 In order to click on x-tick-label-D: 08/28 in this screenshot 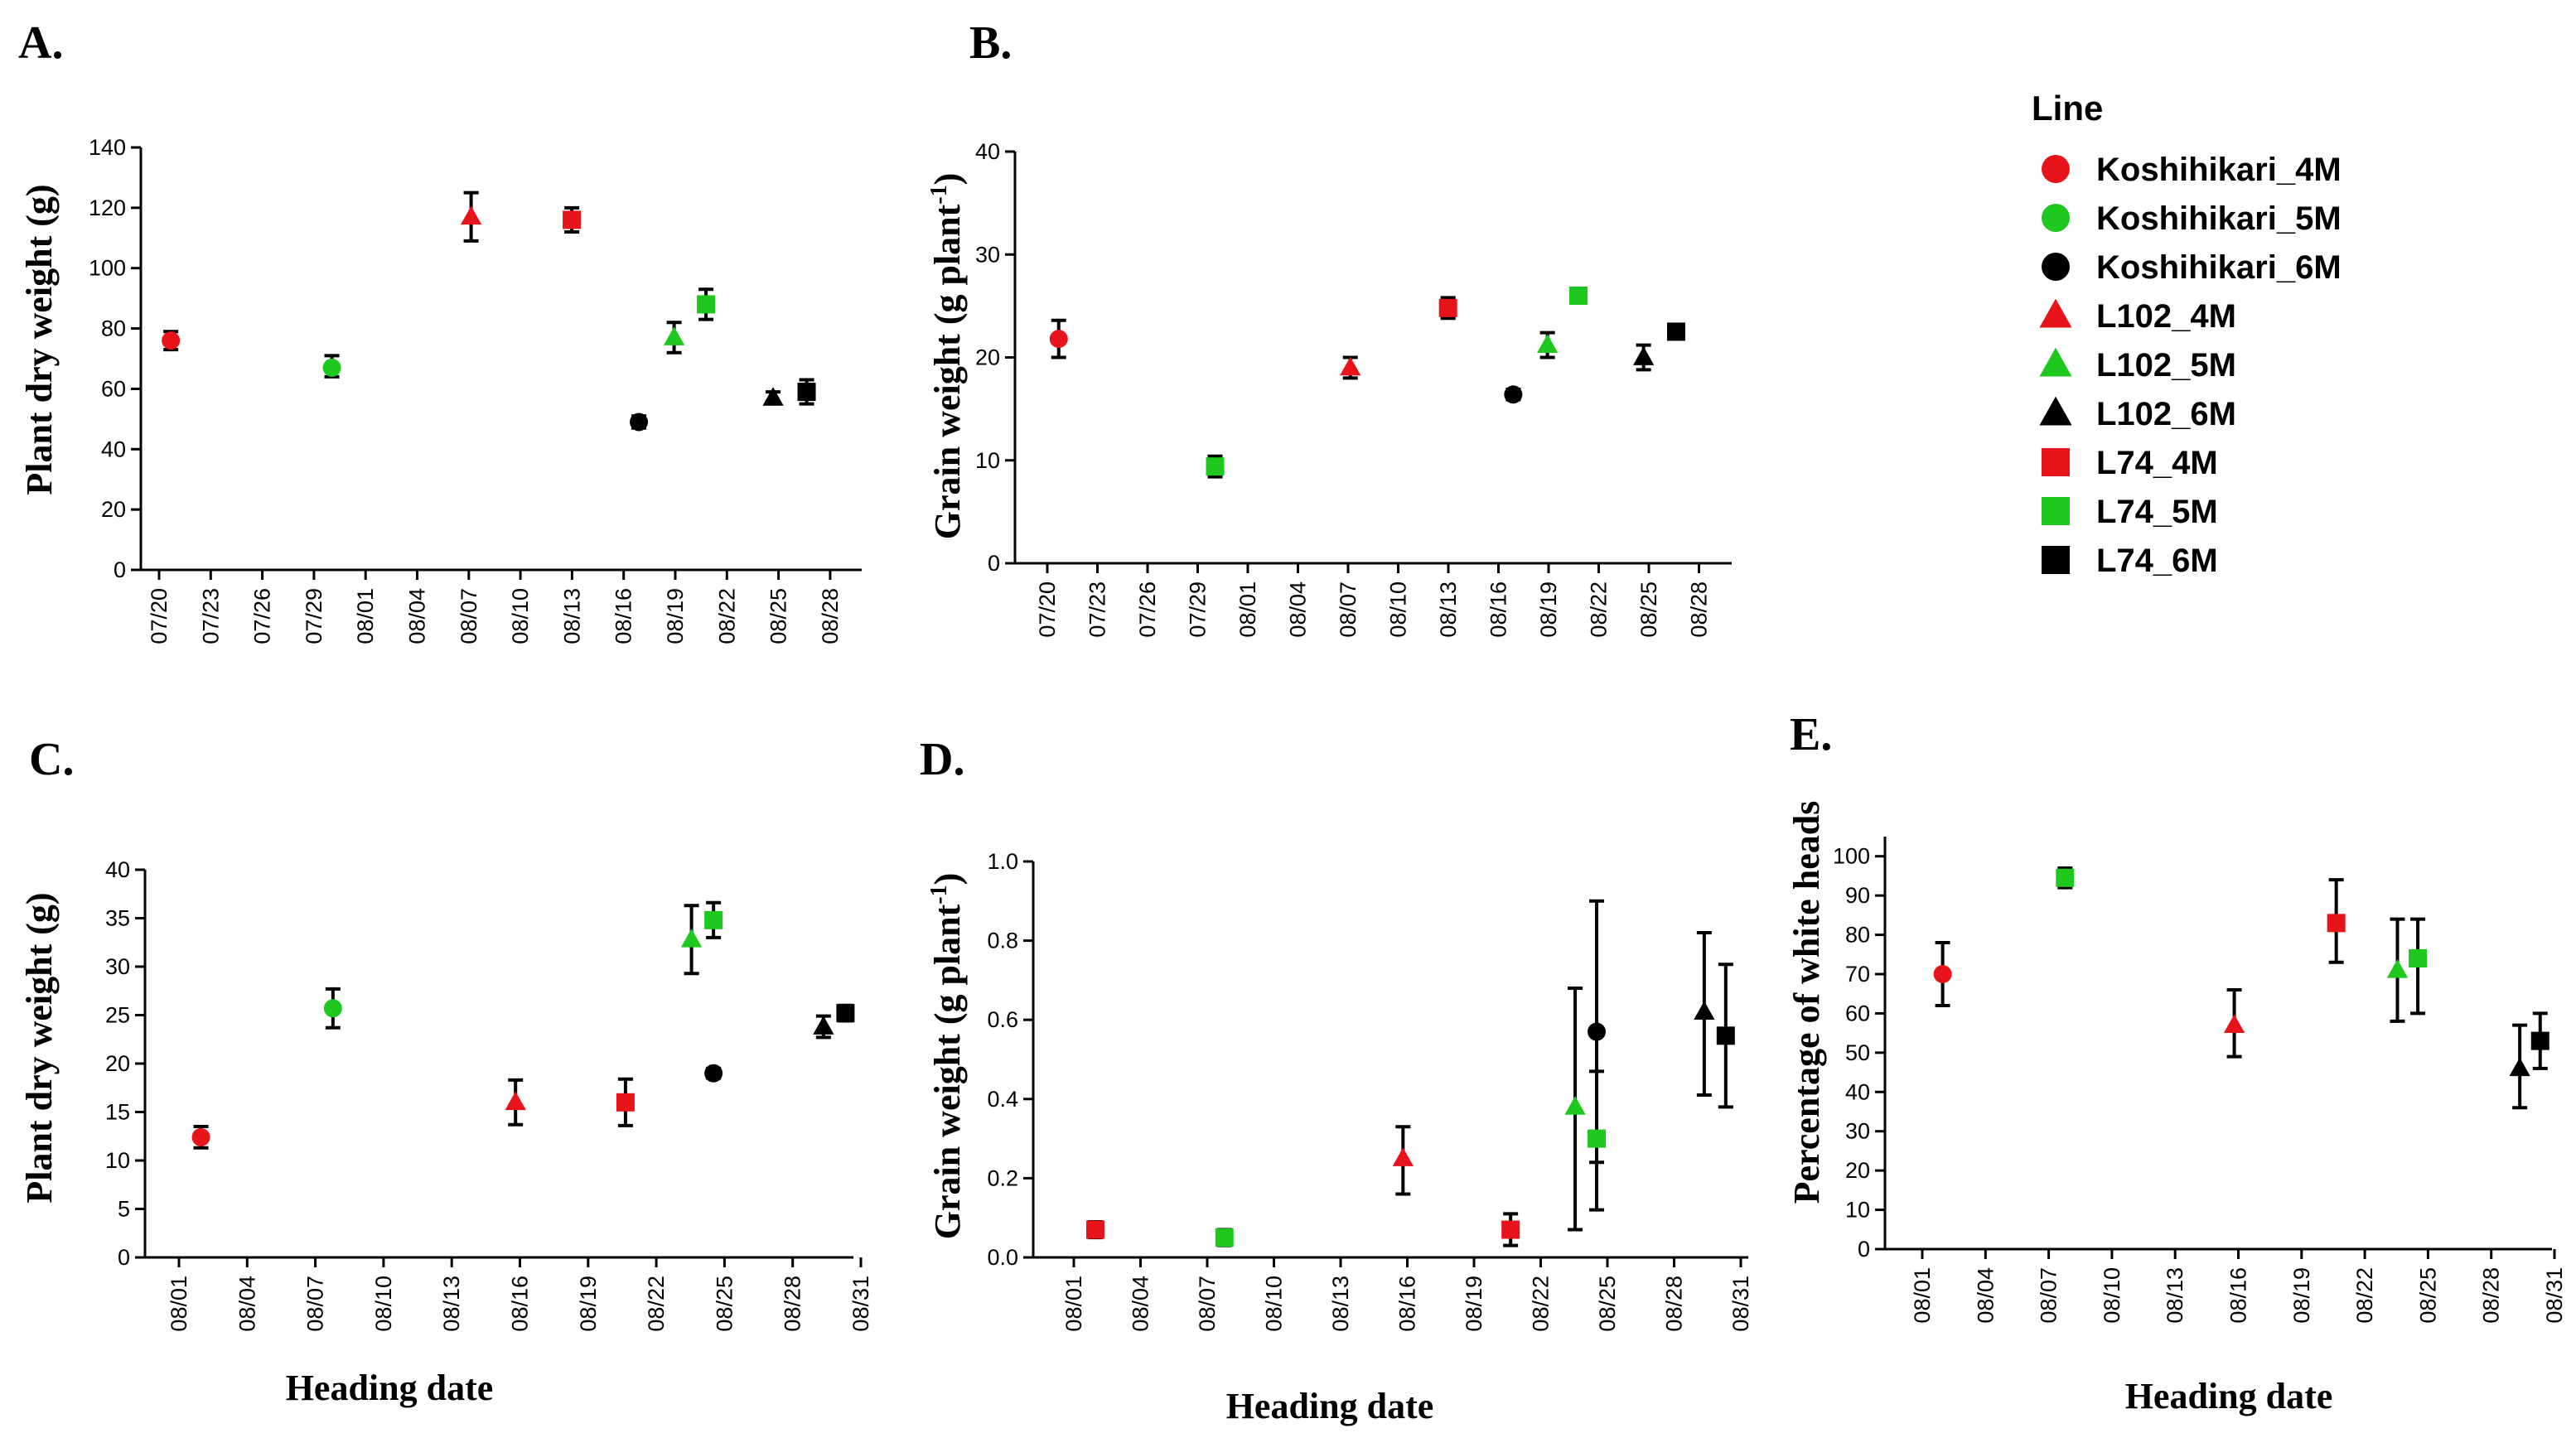, I will do `click(1674, 1304)`.